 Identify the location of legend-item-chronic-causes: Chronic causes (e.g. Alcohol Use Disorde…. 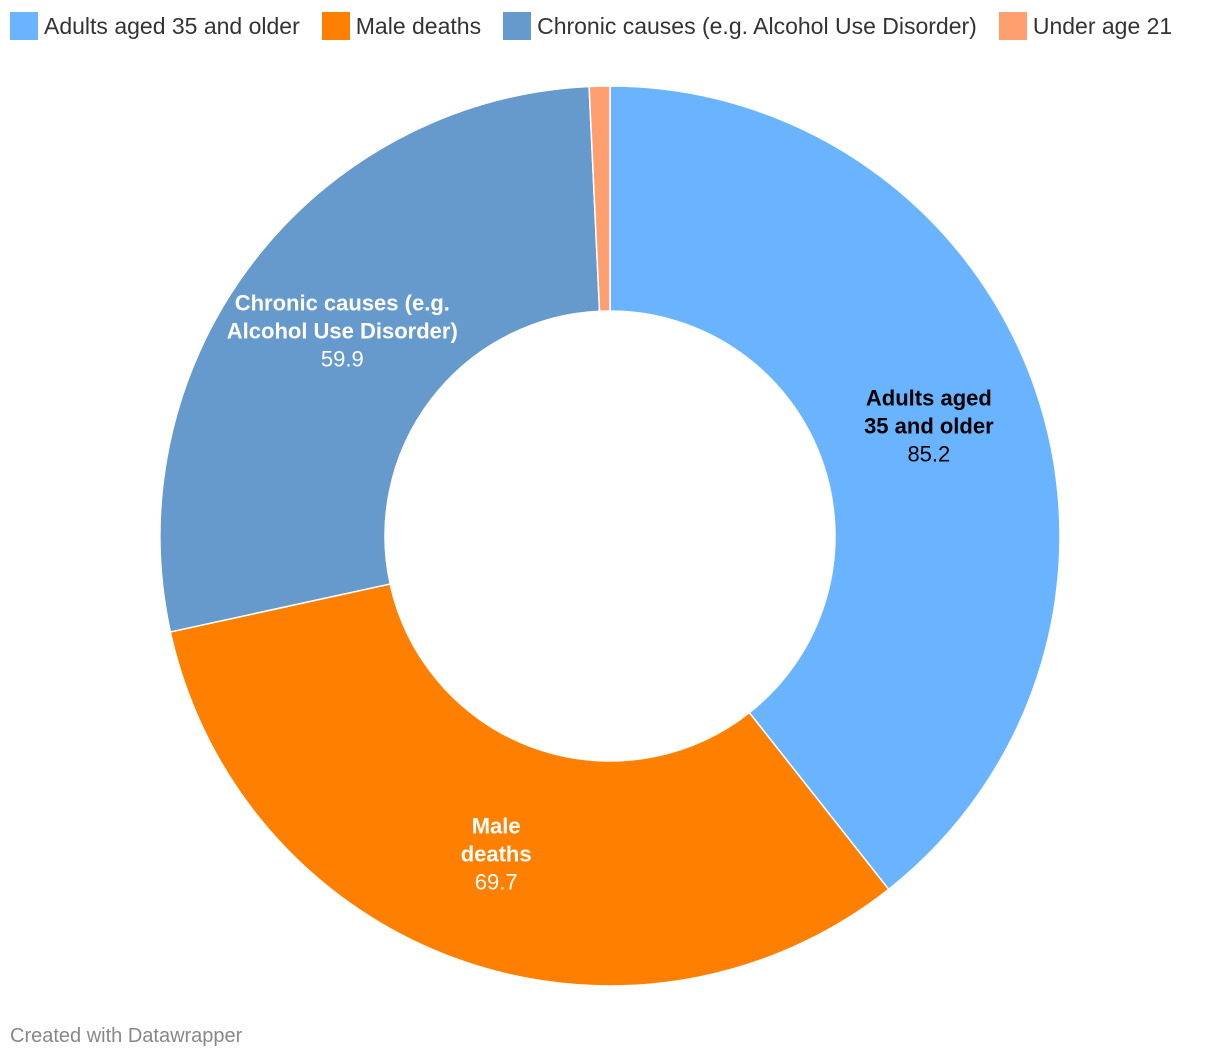
(740, 26).